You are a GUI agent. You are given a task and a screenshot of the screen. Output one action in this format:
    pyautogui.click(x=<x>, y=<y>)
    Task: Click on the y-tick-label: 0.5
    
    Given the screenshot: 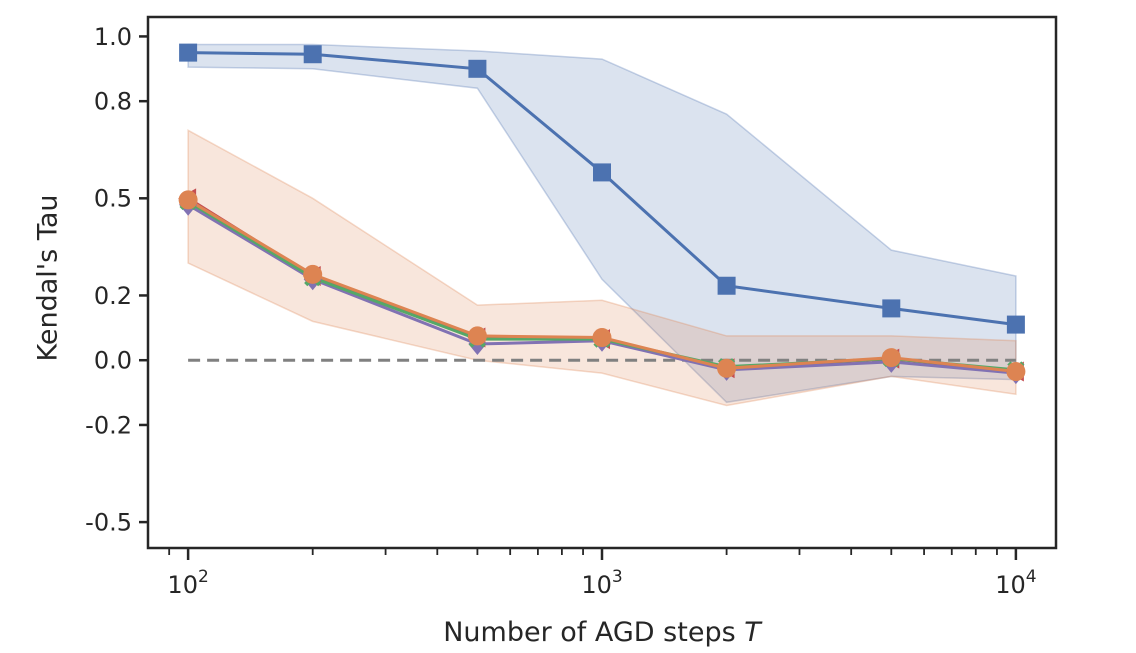 What is the action you would take?
    pyautogui.click(x=113, y=199)
    